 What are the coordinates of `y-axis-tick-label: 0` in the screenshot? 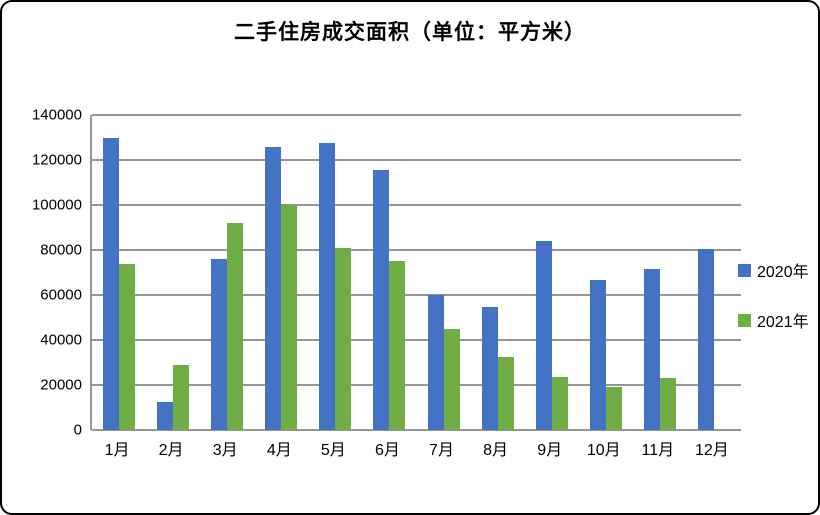 It's located at (77, 430).